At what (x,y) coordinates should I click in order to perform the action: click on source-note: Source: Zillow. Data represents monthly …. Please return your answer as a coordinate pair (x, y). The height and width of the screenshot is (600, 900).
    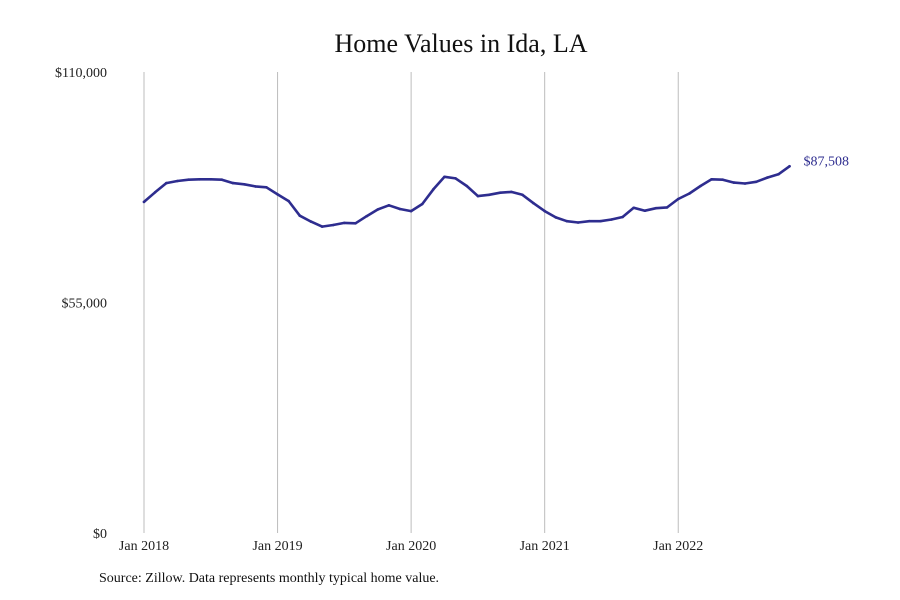
    Looking at the image, I should click on (269, 578).